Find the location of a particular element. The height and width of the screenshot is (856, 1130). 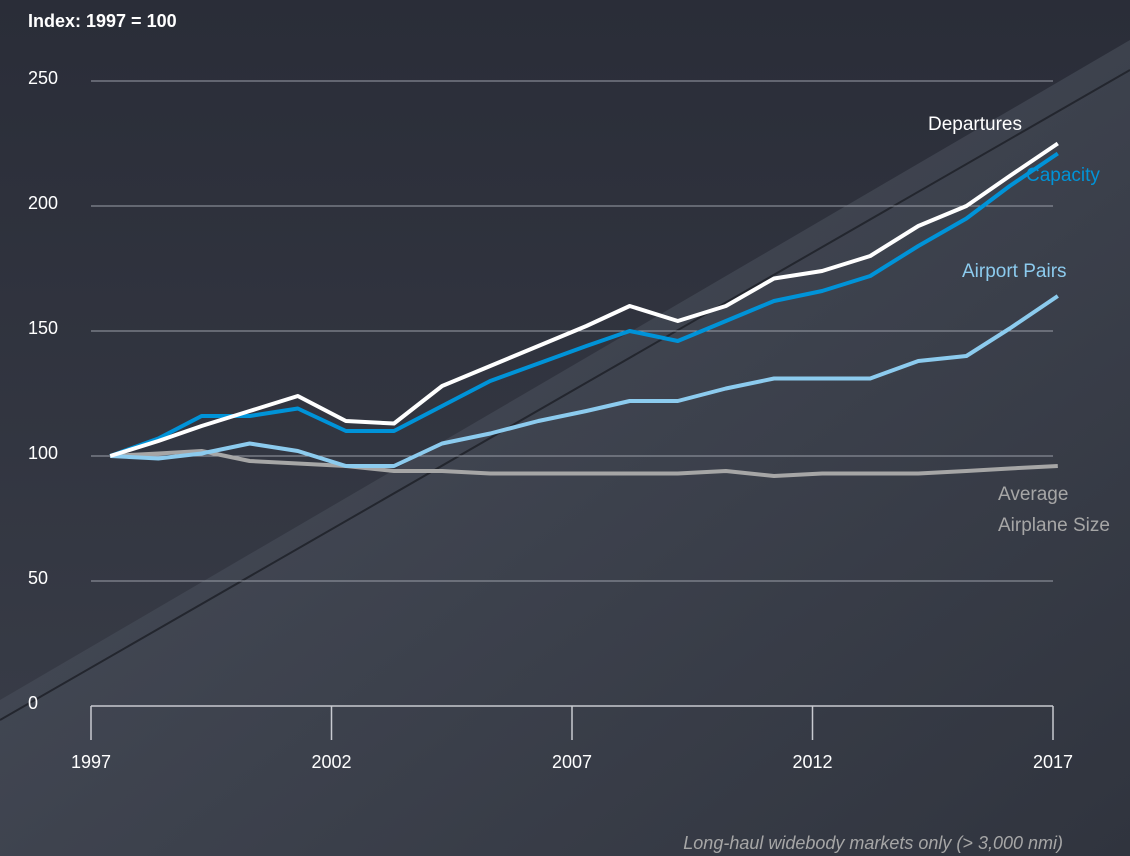

x-tick-label: 2007 is located at coordinates (572, 762).